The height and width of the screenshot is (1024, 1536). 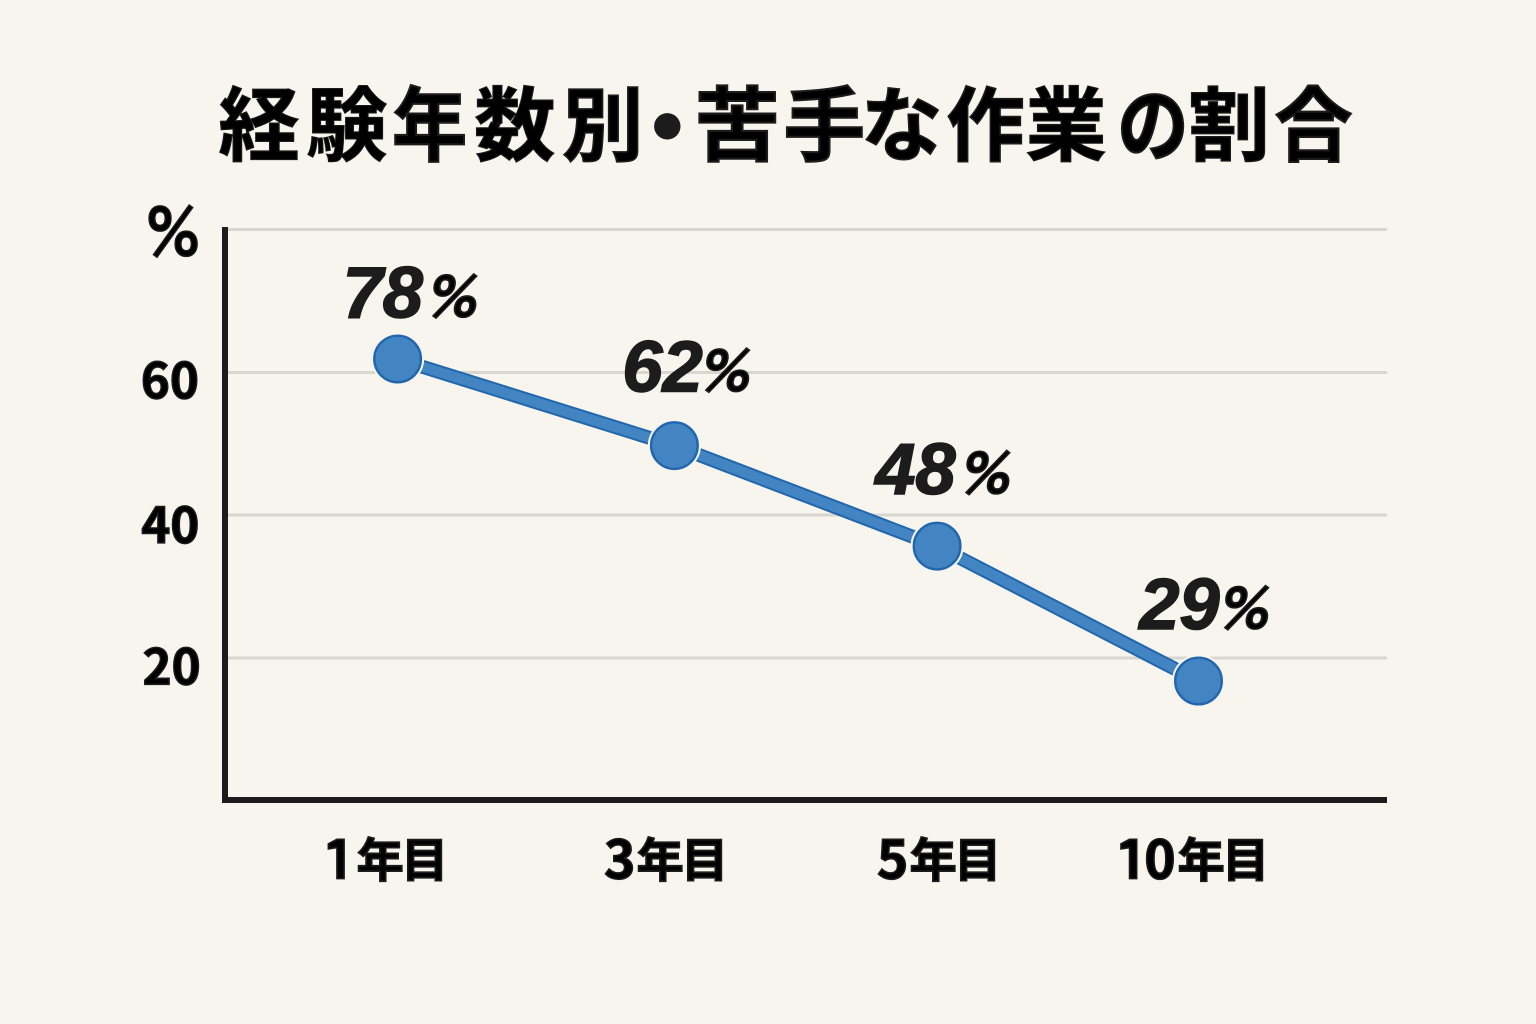 I want to click on svg-text: 48, so click(x=914, y=470).